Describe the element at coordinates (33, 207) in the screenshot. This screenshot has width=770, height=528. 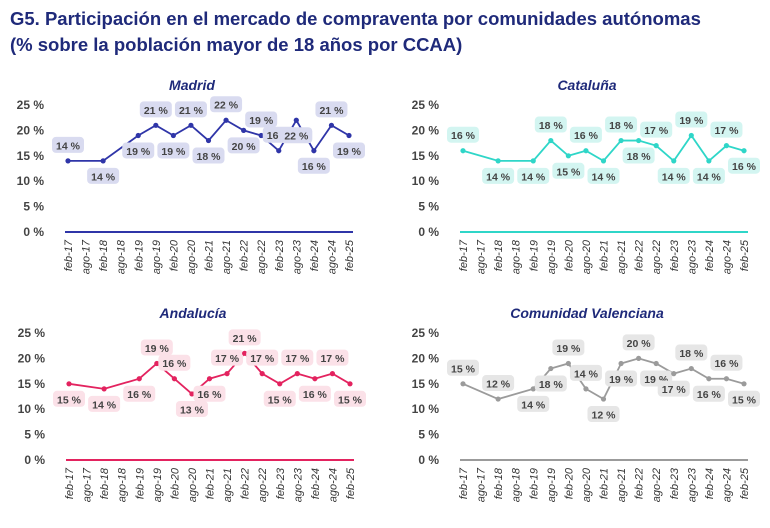
I see `y-tick-label: 5 %` at that location.